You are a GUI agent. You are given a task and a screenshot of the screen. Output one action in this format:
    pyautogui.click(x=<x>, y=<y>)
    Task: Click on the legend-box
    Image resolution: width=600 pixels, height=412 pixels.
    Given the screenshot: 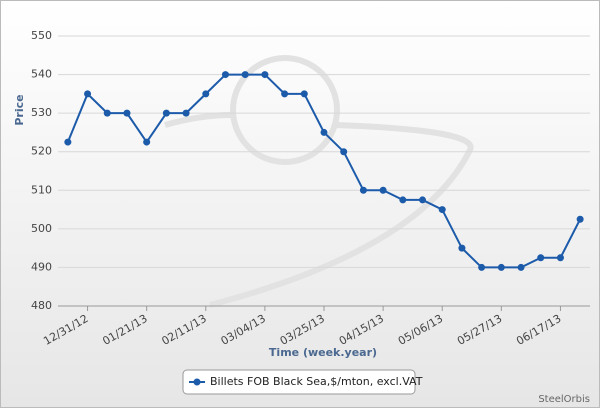 What is the action you would take?
    pyautogui.click(x=299, y=382)
    